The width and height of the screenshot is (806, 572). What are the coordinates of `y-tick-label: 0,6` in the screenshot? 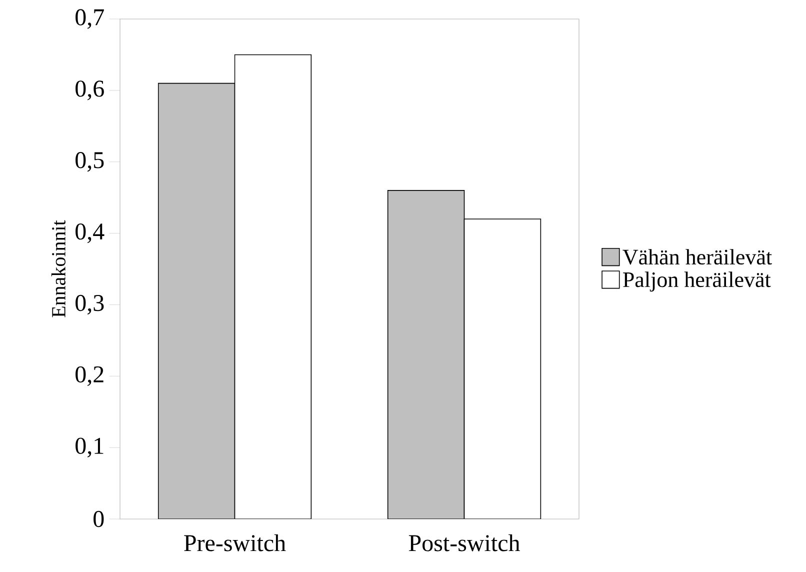 It's located at (90, 90).